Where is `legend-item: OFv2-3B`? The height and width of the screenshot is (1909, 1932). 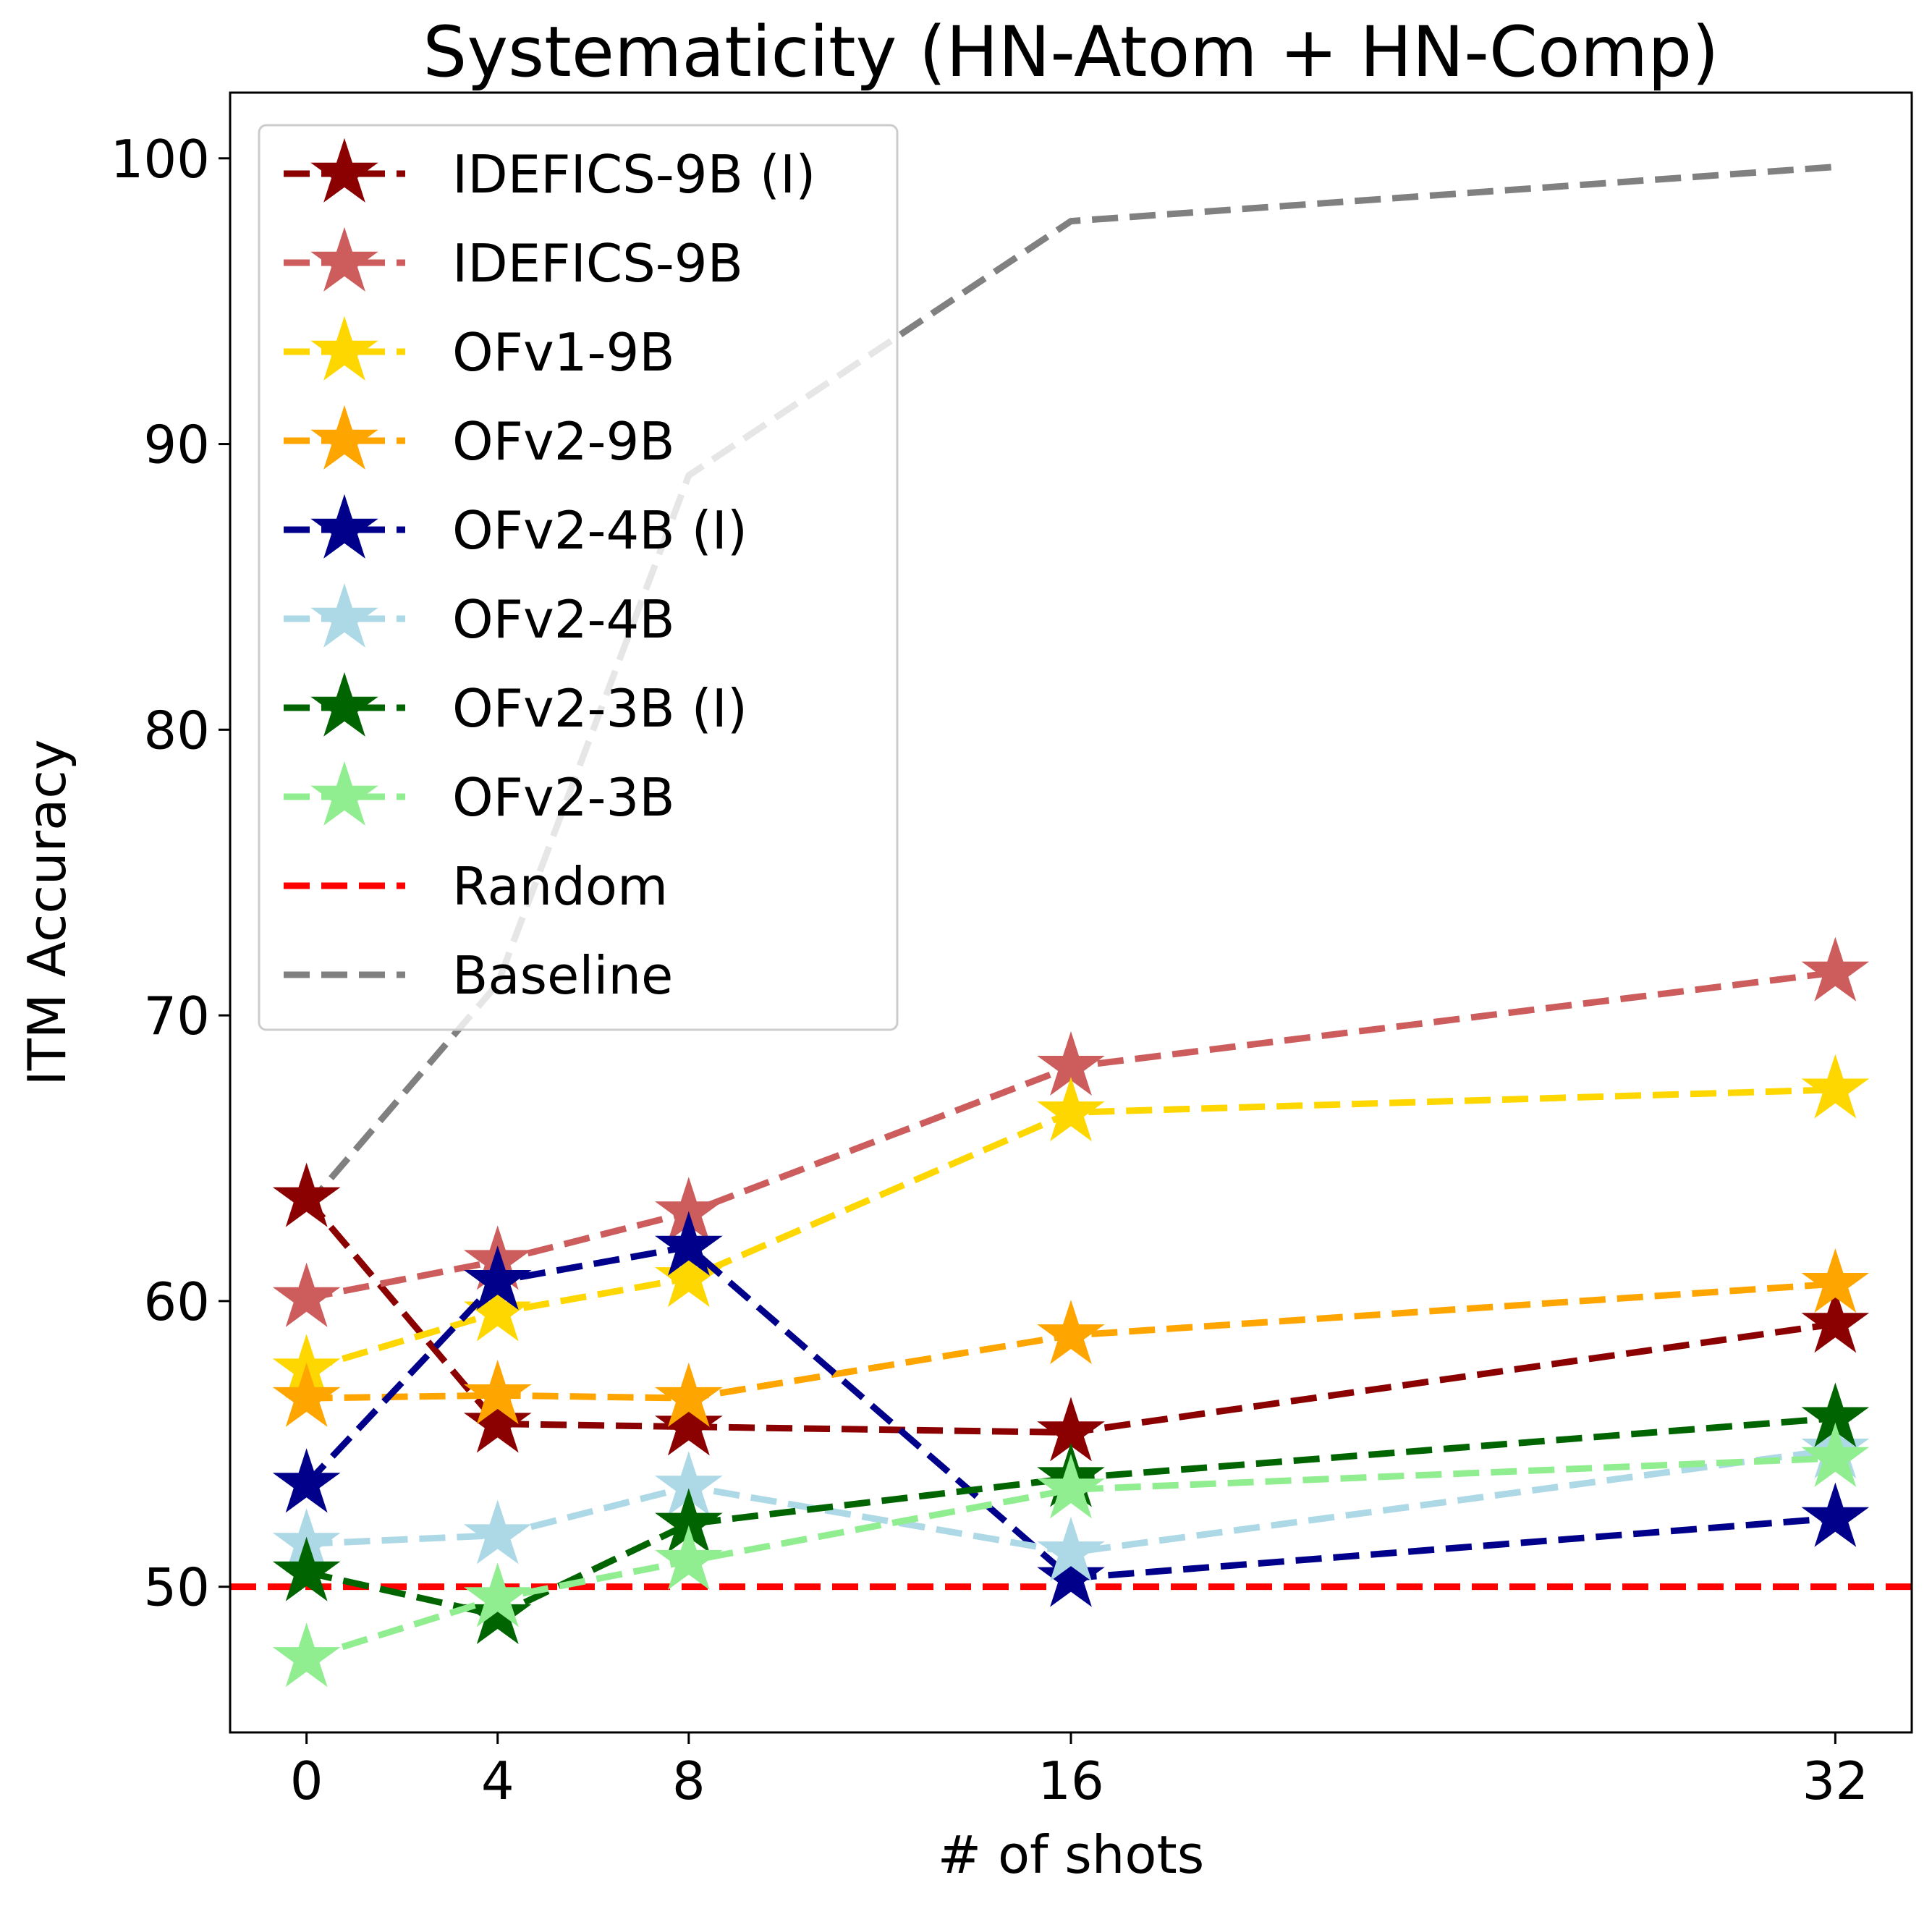
legend-item: OFv2-3B is located at coordinates (479, 794).